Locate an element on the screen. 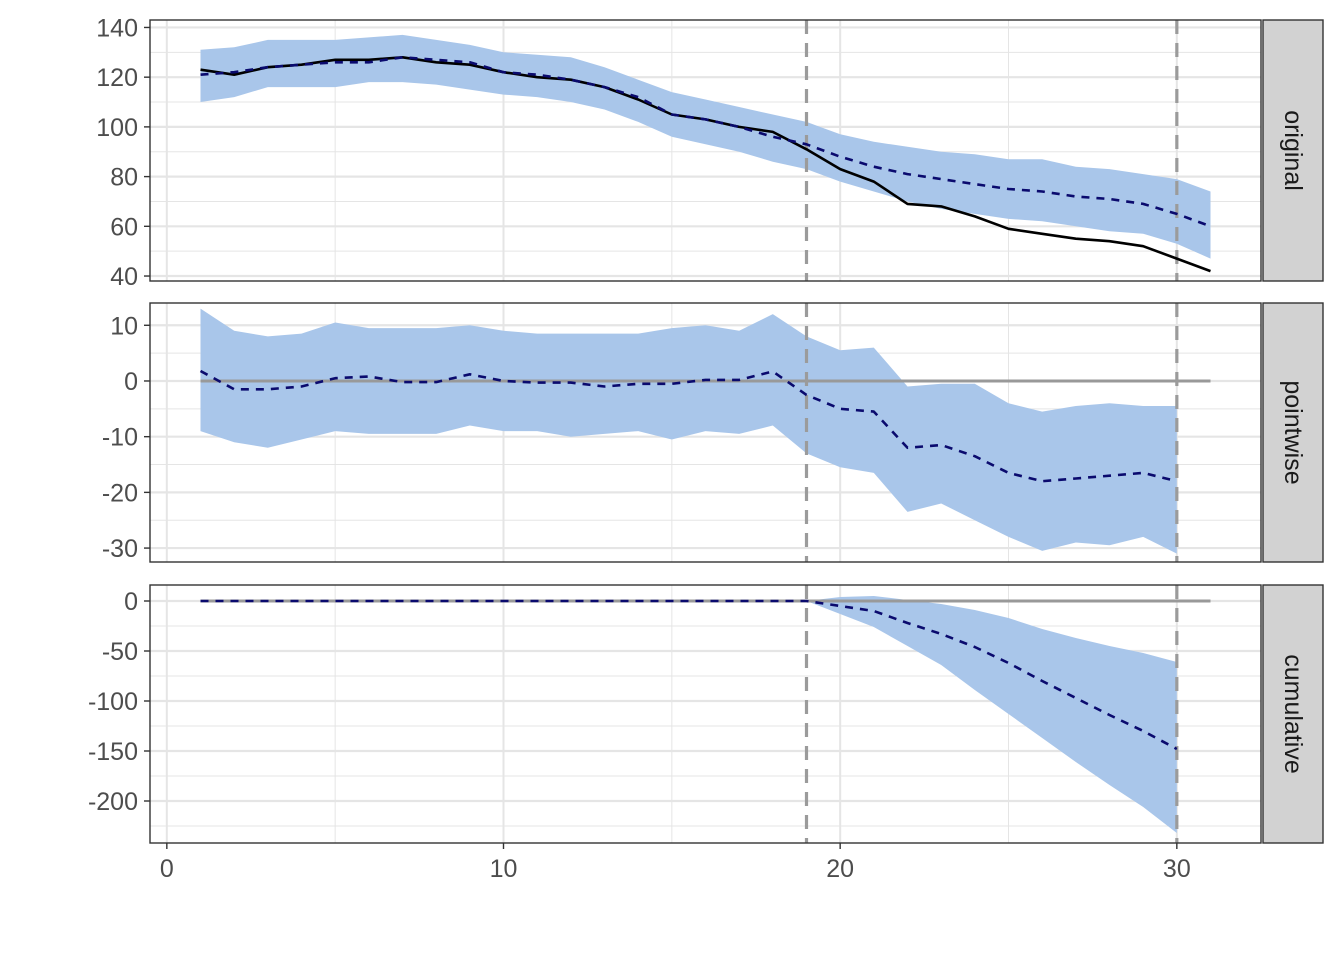 The width and height of the screenshot is (1344, 965). y-tick-label: 140 is located at coordinates (117, 28).